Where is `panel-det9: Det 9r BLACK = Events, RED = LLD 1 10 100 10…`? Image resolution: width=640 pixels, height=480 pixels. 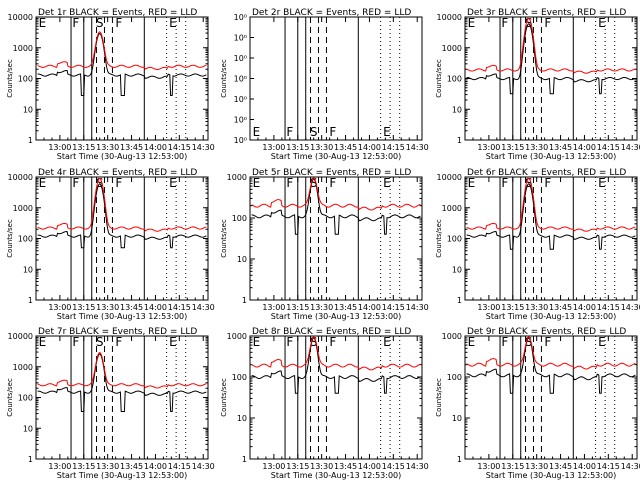 panel-det9: Det 9r BLACK = Events, RED = LLD 1 10 100 10… is located at coordinates (537, 403).